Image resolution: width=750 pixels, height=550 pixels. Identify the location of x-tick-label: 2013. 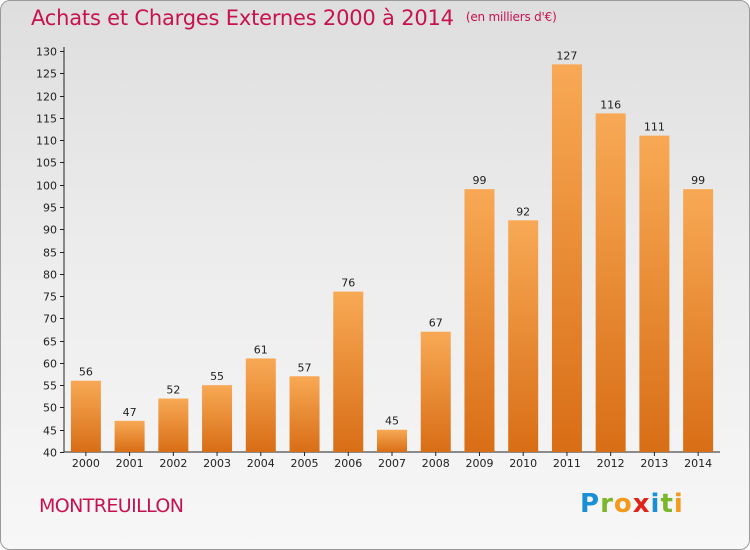
(654, 463).